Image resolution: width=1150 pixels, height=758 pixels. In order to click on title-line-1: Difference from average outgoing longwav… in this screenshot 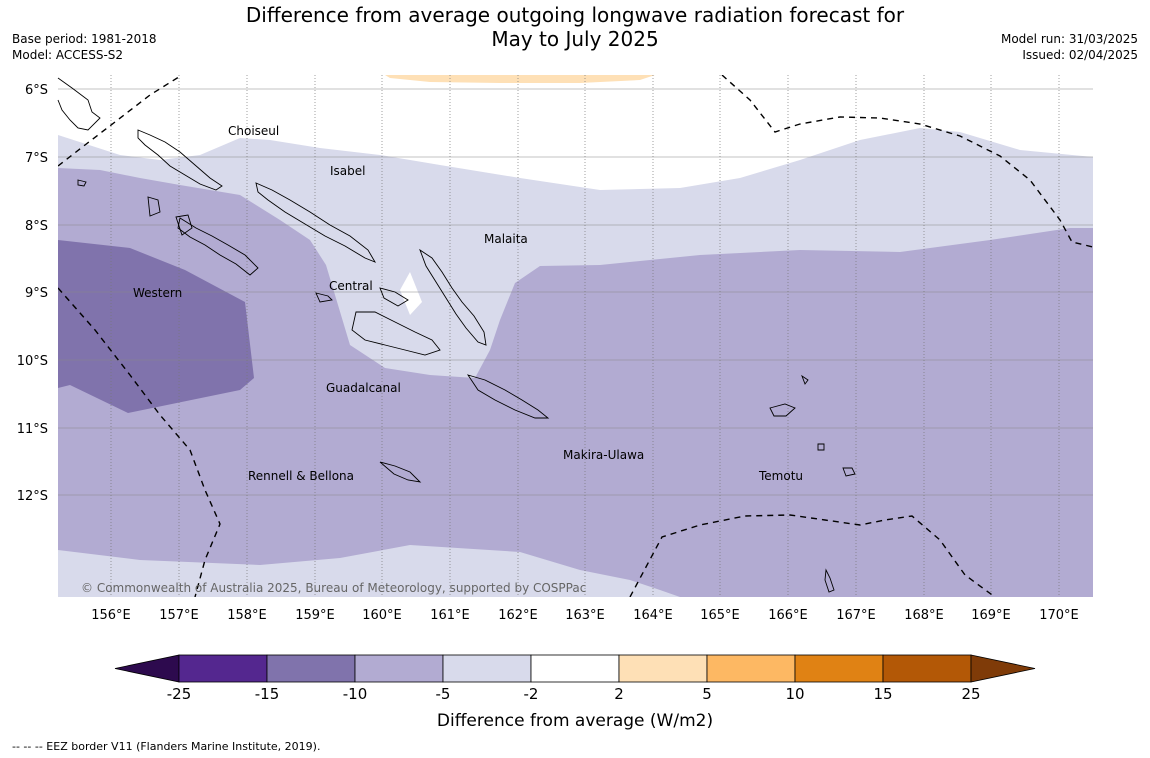, I will do `click(575, 15)`.